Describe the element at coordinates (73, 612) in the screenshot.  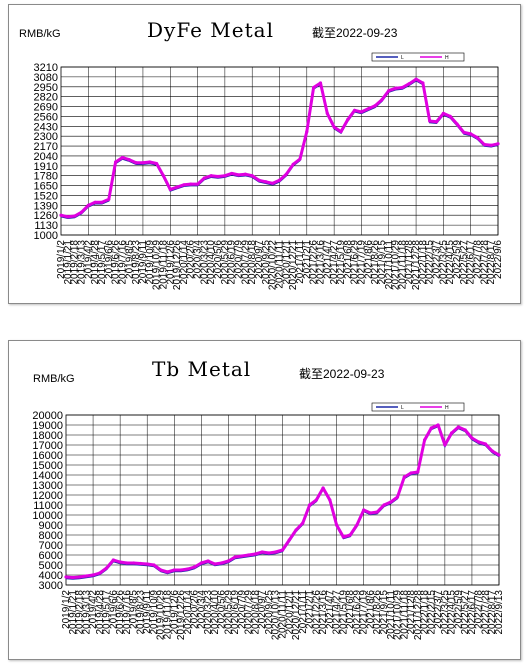
I see `tb-x-tick-label: 2019/1/21` at that location.